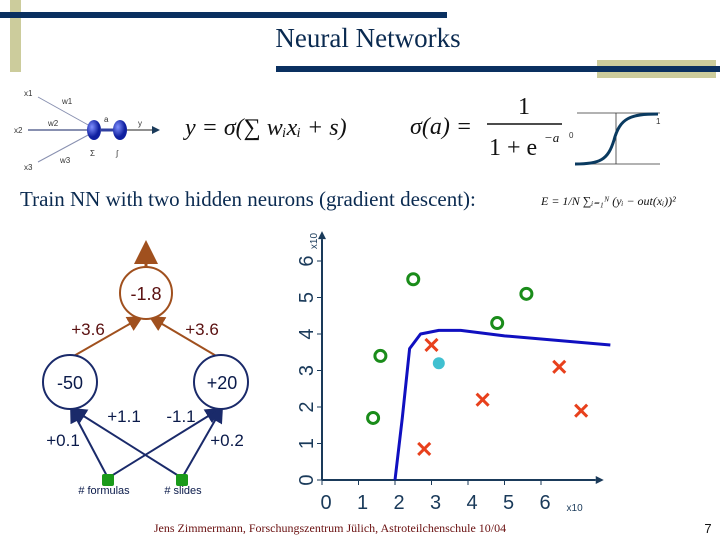 The image size is (720, 540). I want to click on sigmoid-exponent: −a, so click(552, 137).